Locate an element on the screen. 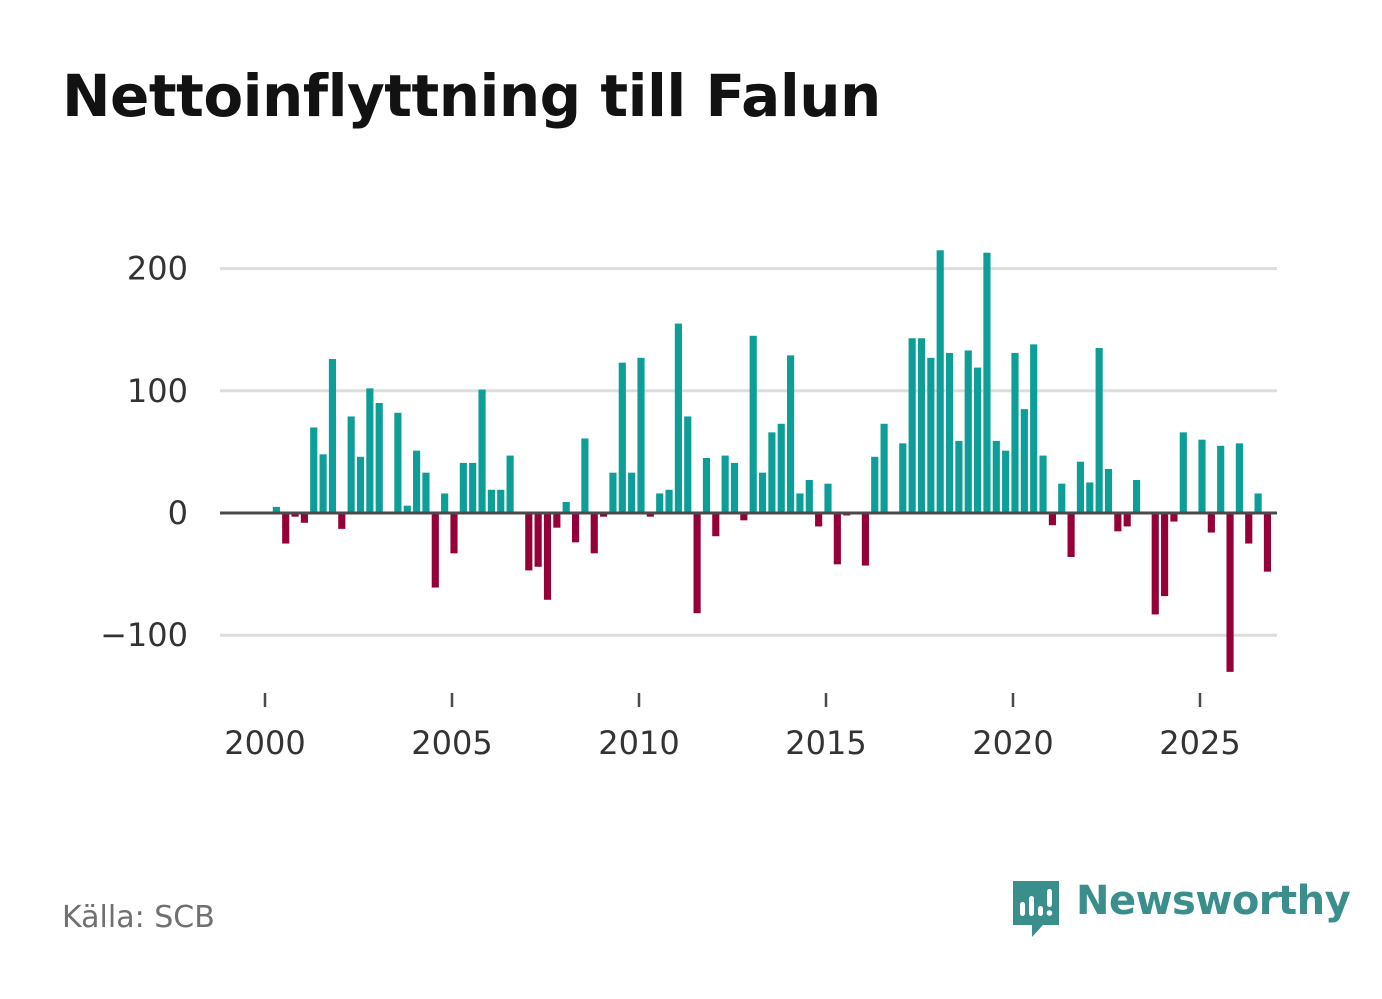  y-tick-label: 200 is located at coordinates (157, 269).